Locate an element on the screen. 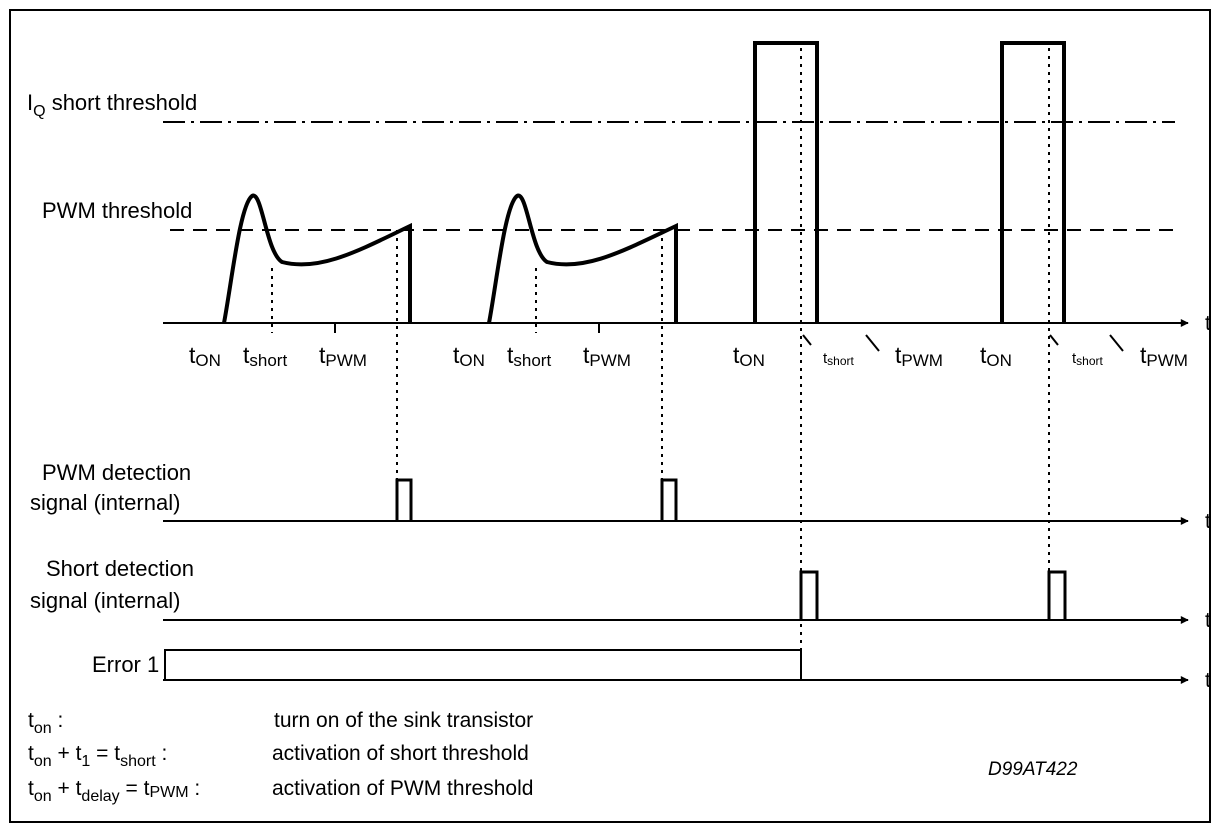 This screenshot has width=1220, height=830. pwm-detection-label-line2: signal (internal) is located at coordinates (105, 502).